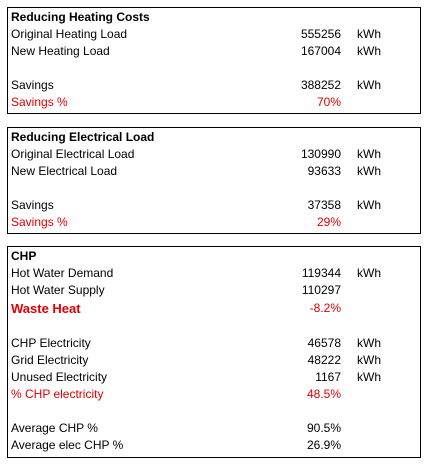 This screenshot has width=432, height=468. Describe the element at coordinates (324, 343) in the screenshot. I see `chp-electricity-value: 46578` at that location.